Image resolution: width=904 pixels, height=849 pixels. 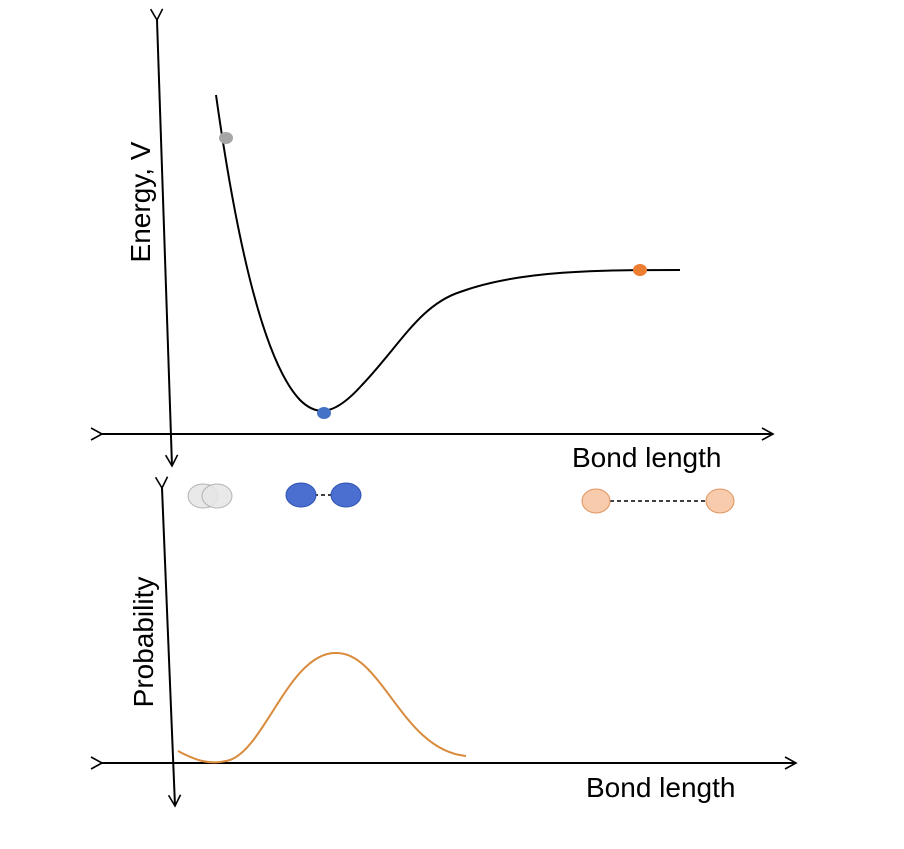 What do you see at coordinates (658, 501) in the screenshot?
I see `stretched-molecule` at bounding box center [658, 501].